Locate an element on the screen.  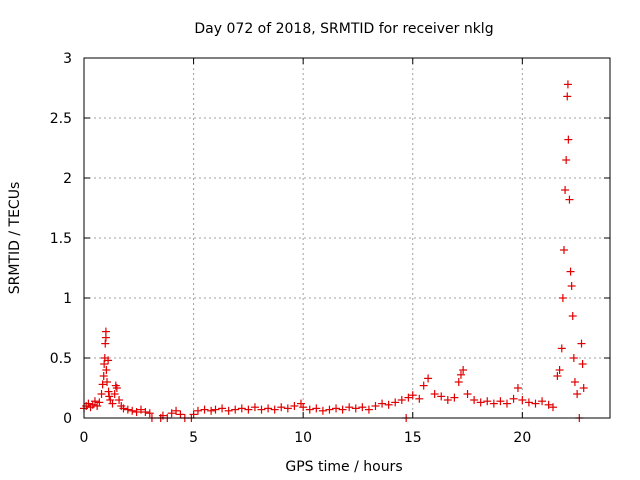
x-tick-label: 20 is located at coordinates (522, 438).